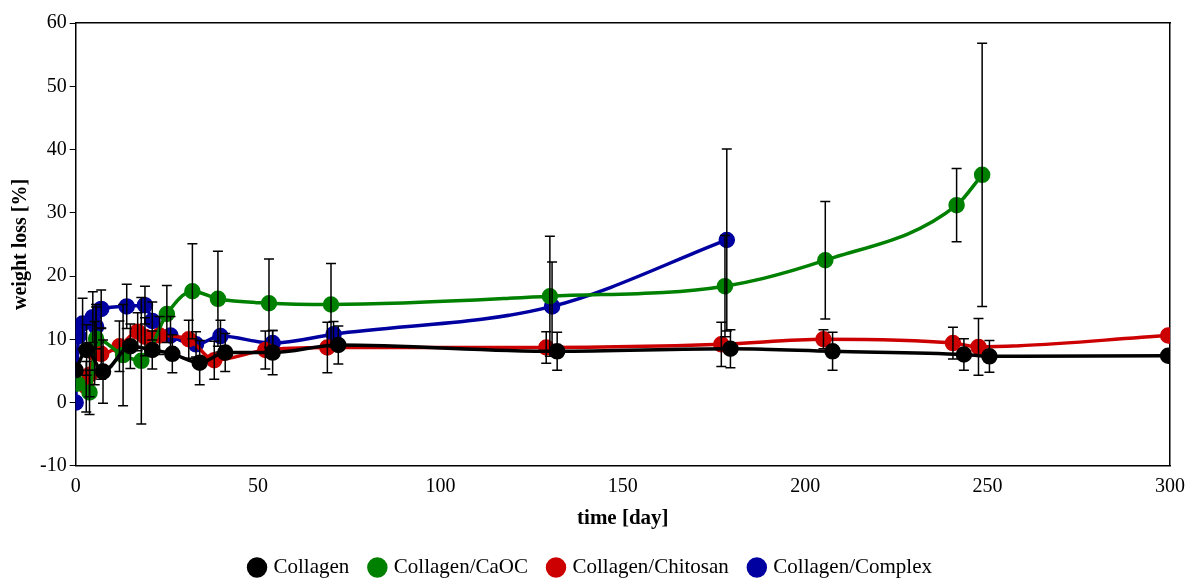 The height and width of the screenshot is (588, 1193). I want to click on legend-label: Collagen/Chitosan, so click(651, 566).